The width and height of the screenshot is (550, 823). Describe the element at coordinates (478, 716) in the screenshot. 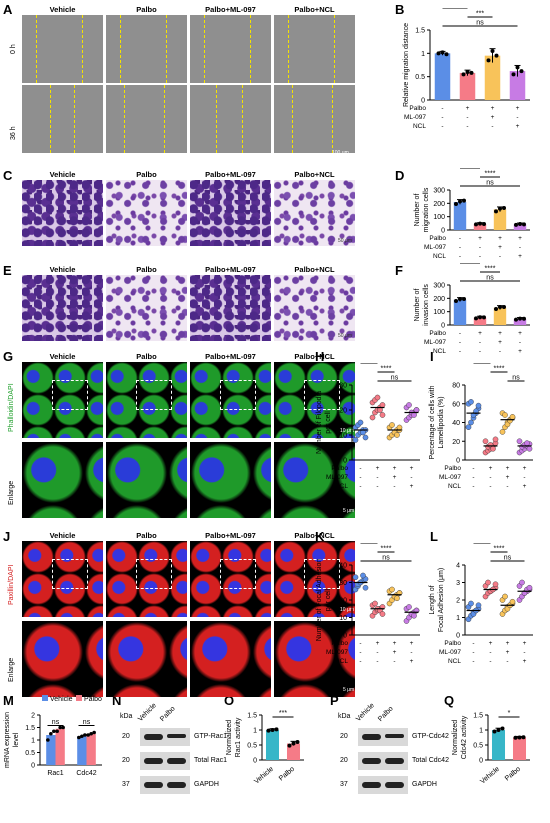

I see `y-tick-label: 1.5` at that location.